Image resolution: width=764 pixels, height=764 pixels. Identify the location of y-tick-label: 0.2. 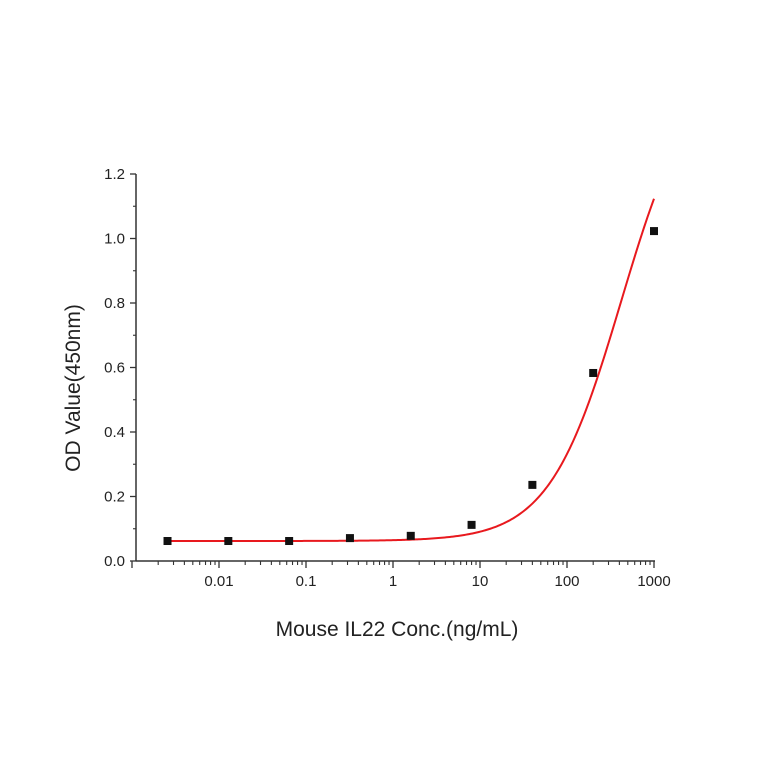
(114, 497).